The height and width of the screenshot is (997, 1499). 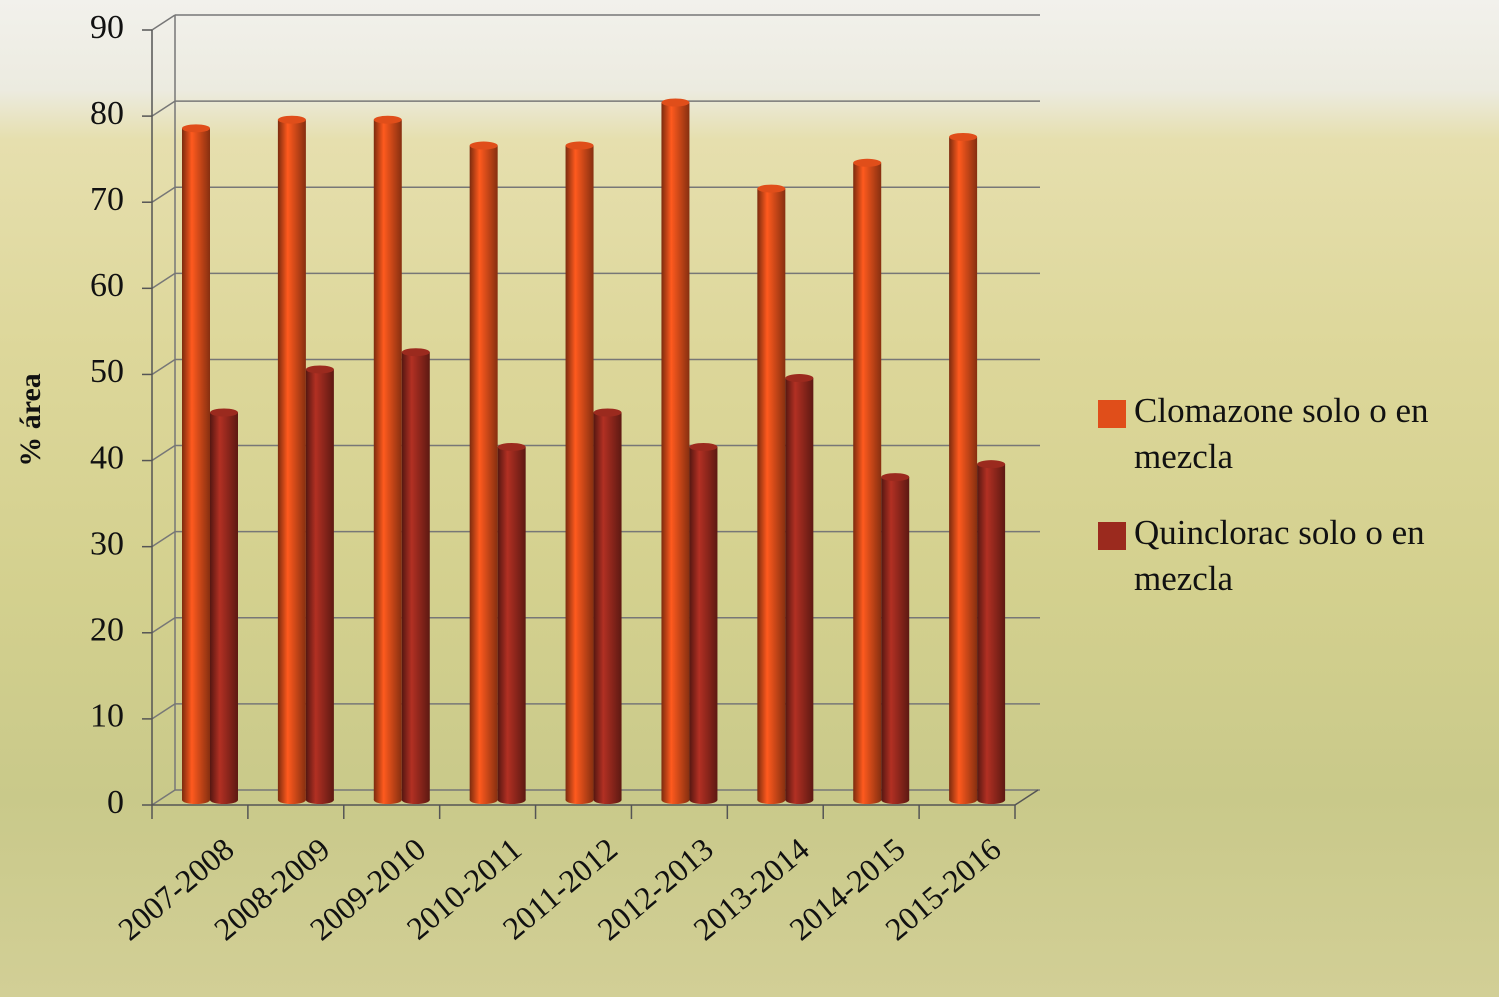 I want to click on legend-label: Quinclorac solo o en mezcla, so click(x=1279, y=555).